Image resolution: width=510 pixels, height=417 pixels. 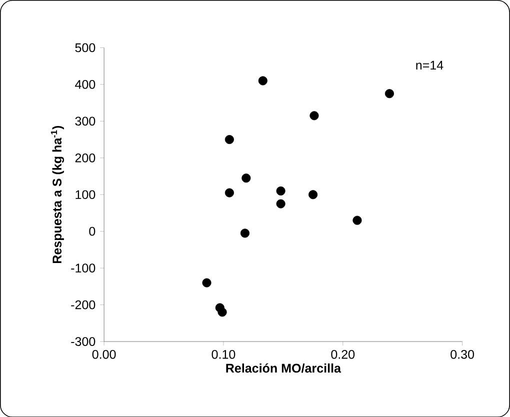 I want to click on y-tick-label: 500, so click(x=85, y=47).